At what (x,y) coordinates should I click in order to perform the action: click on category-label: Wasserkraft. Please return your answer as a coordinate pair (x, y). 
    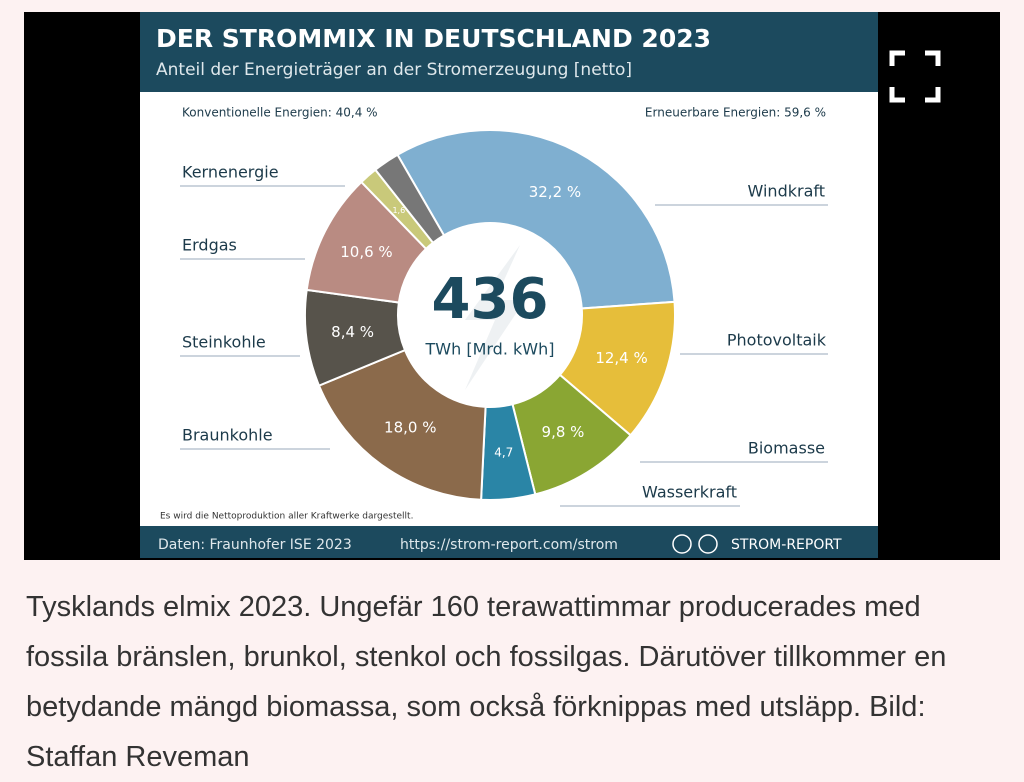
    Looking at the image, I should click on (689, 492).